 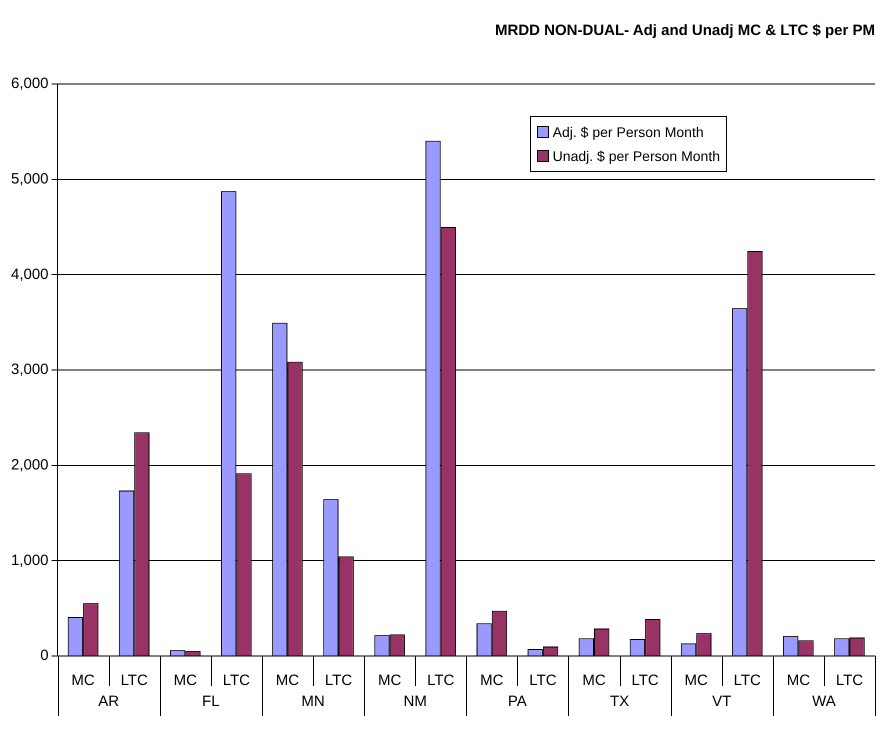 What do you see at coordinates (211, 701) in the screenshot?
I see `text: FL` at bounding box center [211, 701].